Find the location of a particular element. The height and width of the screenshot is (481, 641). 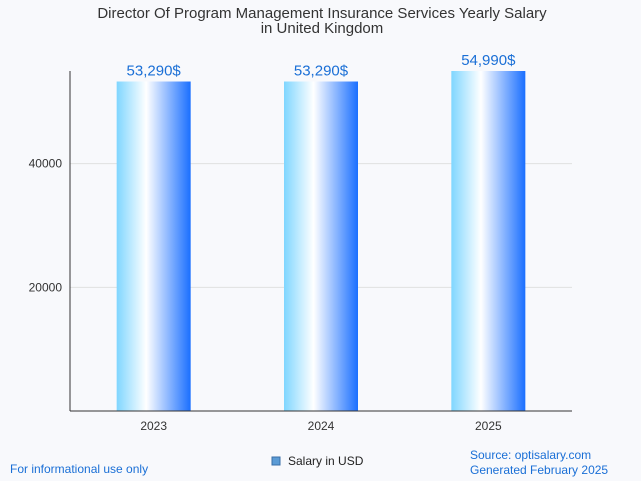

legend: Salary in USD is located at coordinates (317, 461).